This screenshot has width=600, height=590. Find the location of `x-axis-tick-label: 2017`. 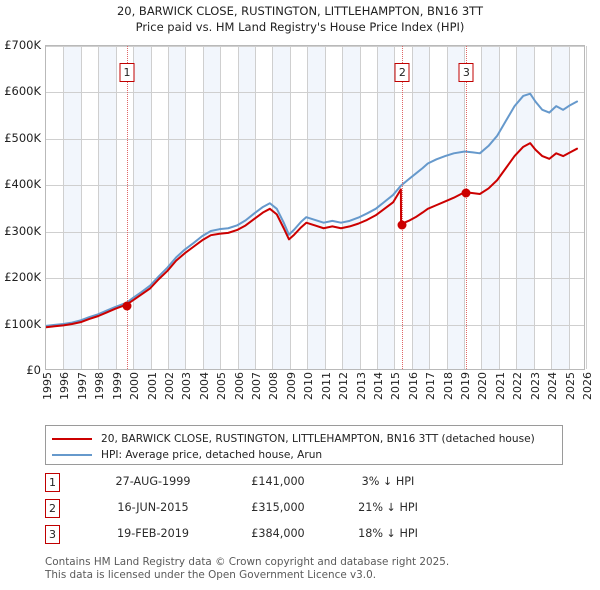

x-axis-tick-label: 2017 is located at coordinates (431, 386).